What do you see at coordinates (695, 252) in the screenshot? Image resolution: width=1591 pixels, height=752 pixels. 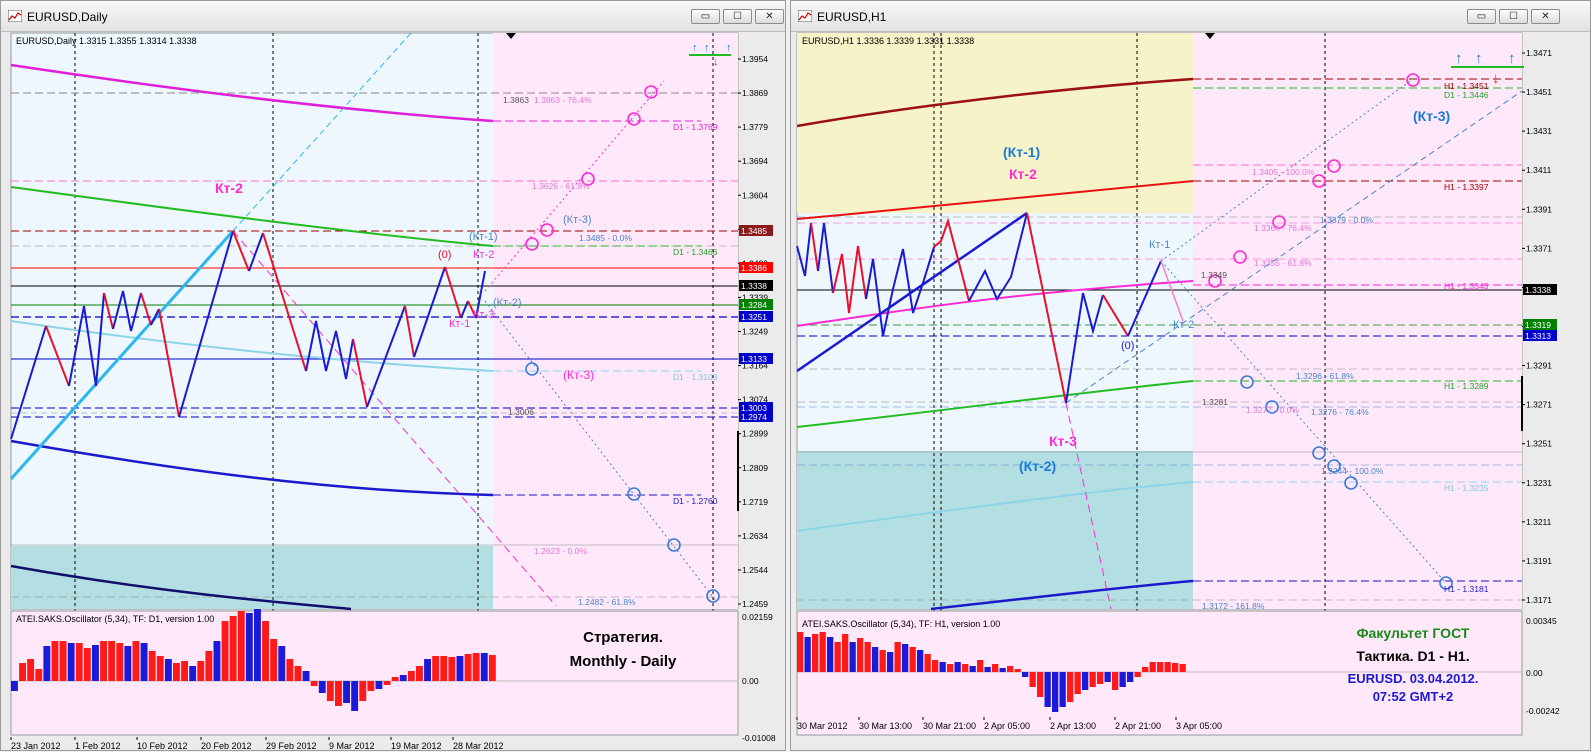 I see `level-label: D1 - 1.3466` at bounding box center [695, 252].